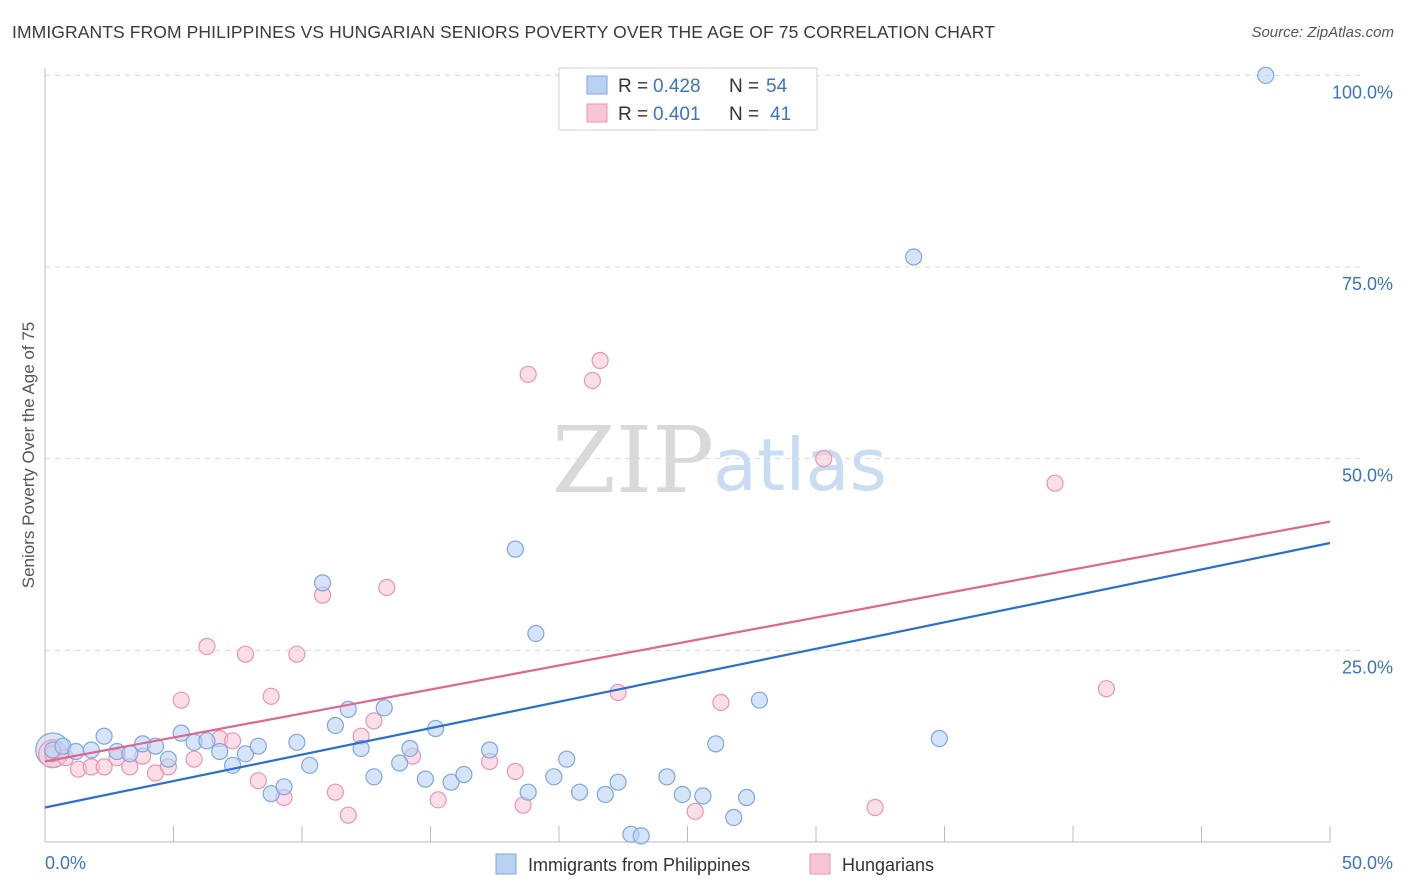  Describe the element at coordinates (506, 864) in the screenshot. I see `bottom-legend-swatch-blue` at that location.